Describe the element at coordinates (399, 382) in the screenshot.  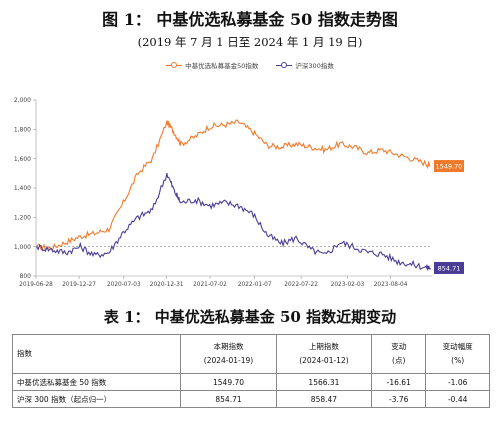
I see `row-change: -16.61` at that location.